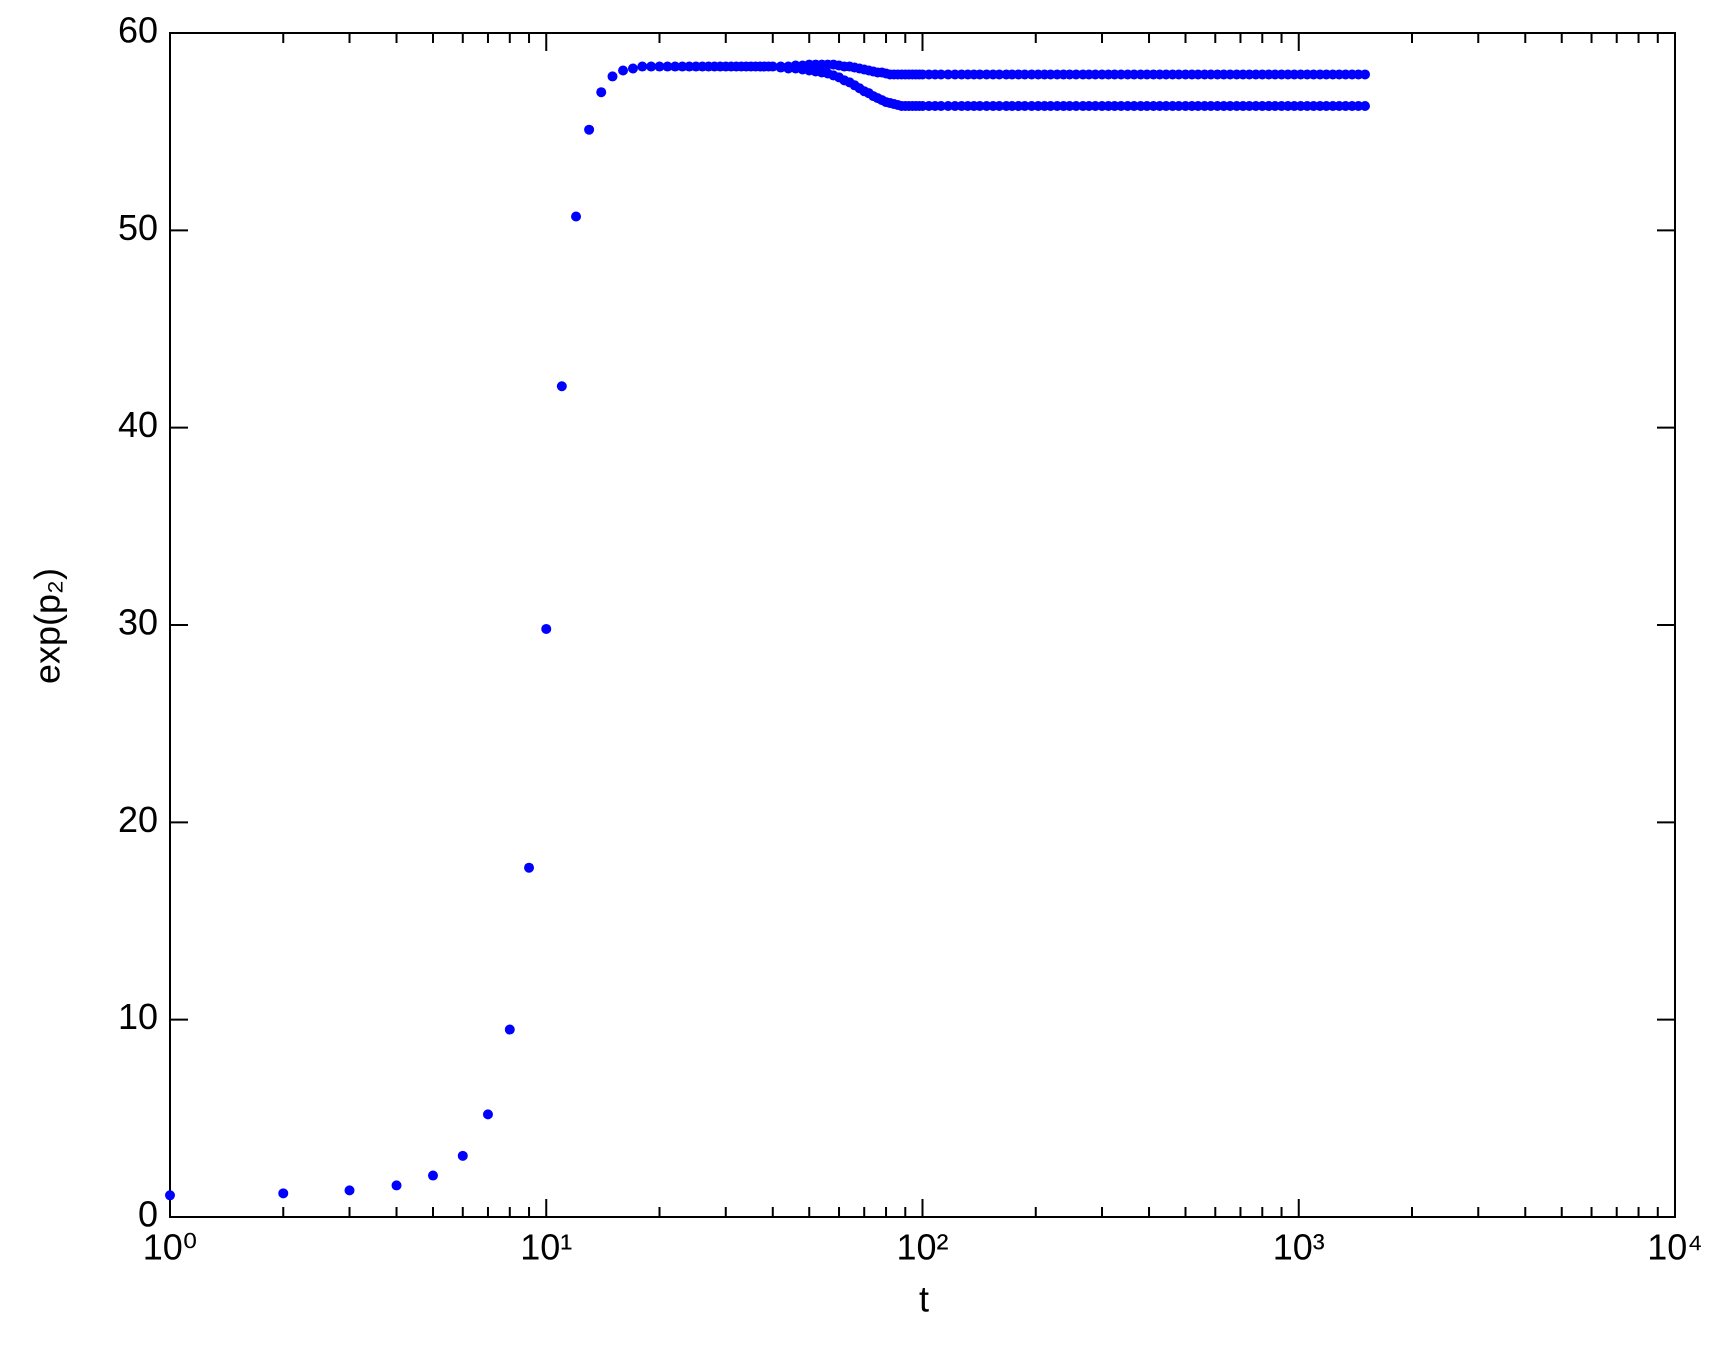 The width and height of the screenshot is (1713, 1350). What do you see at coordinates (138, 622) in the screenshot?
I see `y-tick-label: 30` at bounding box center [138, 622].